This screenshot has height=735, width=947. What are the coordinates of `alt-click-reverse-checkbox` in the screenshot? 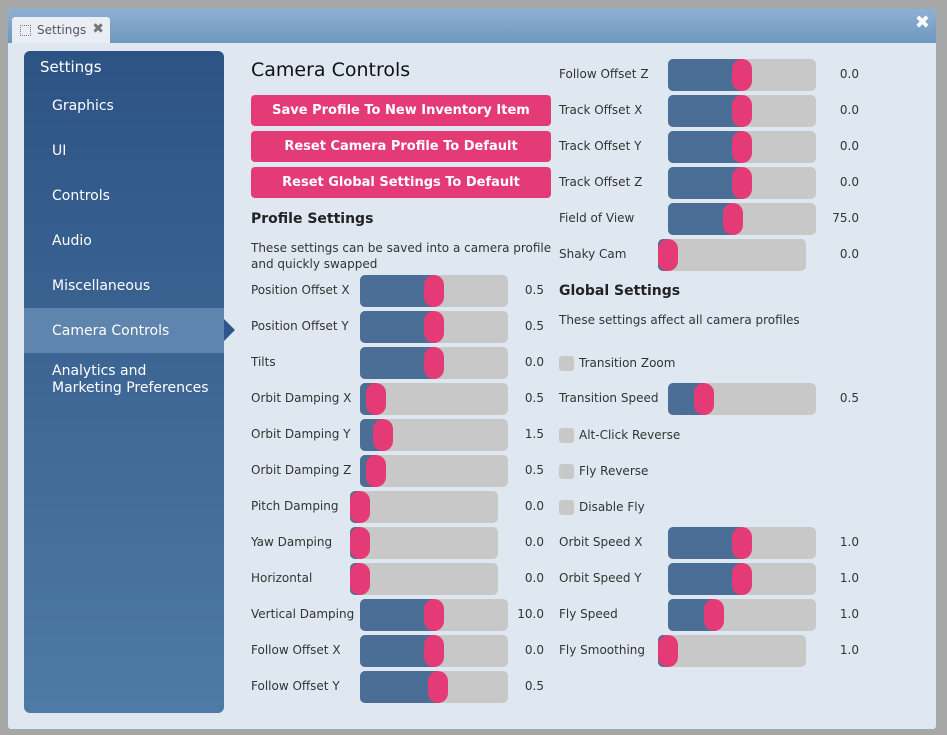 It's located at (566, 435).